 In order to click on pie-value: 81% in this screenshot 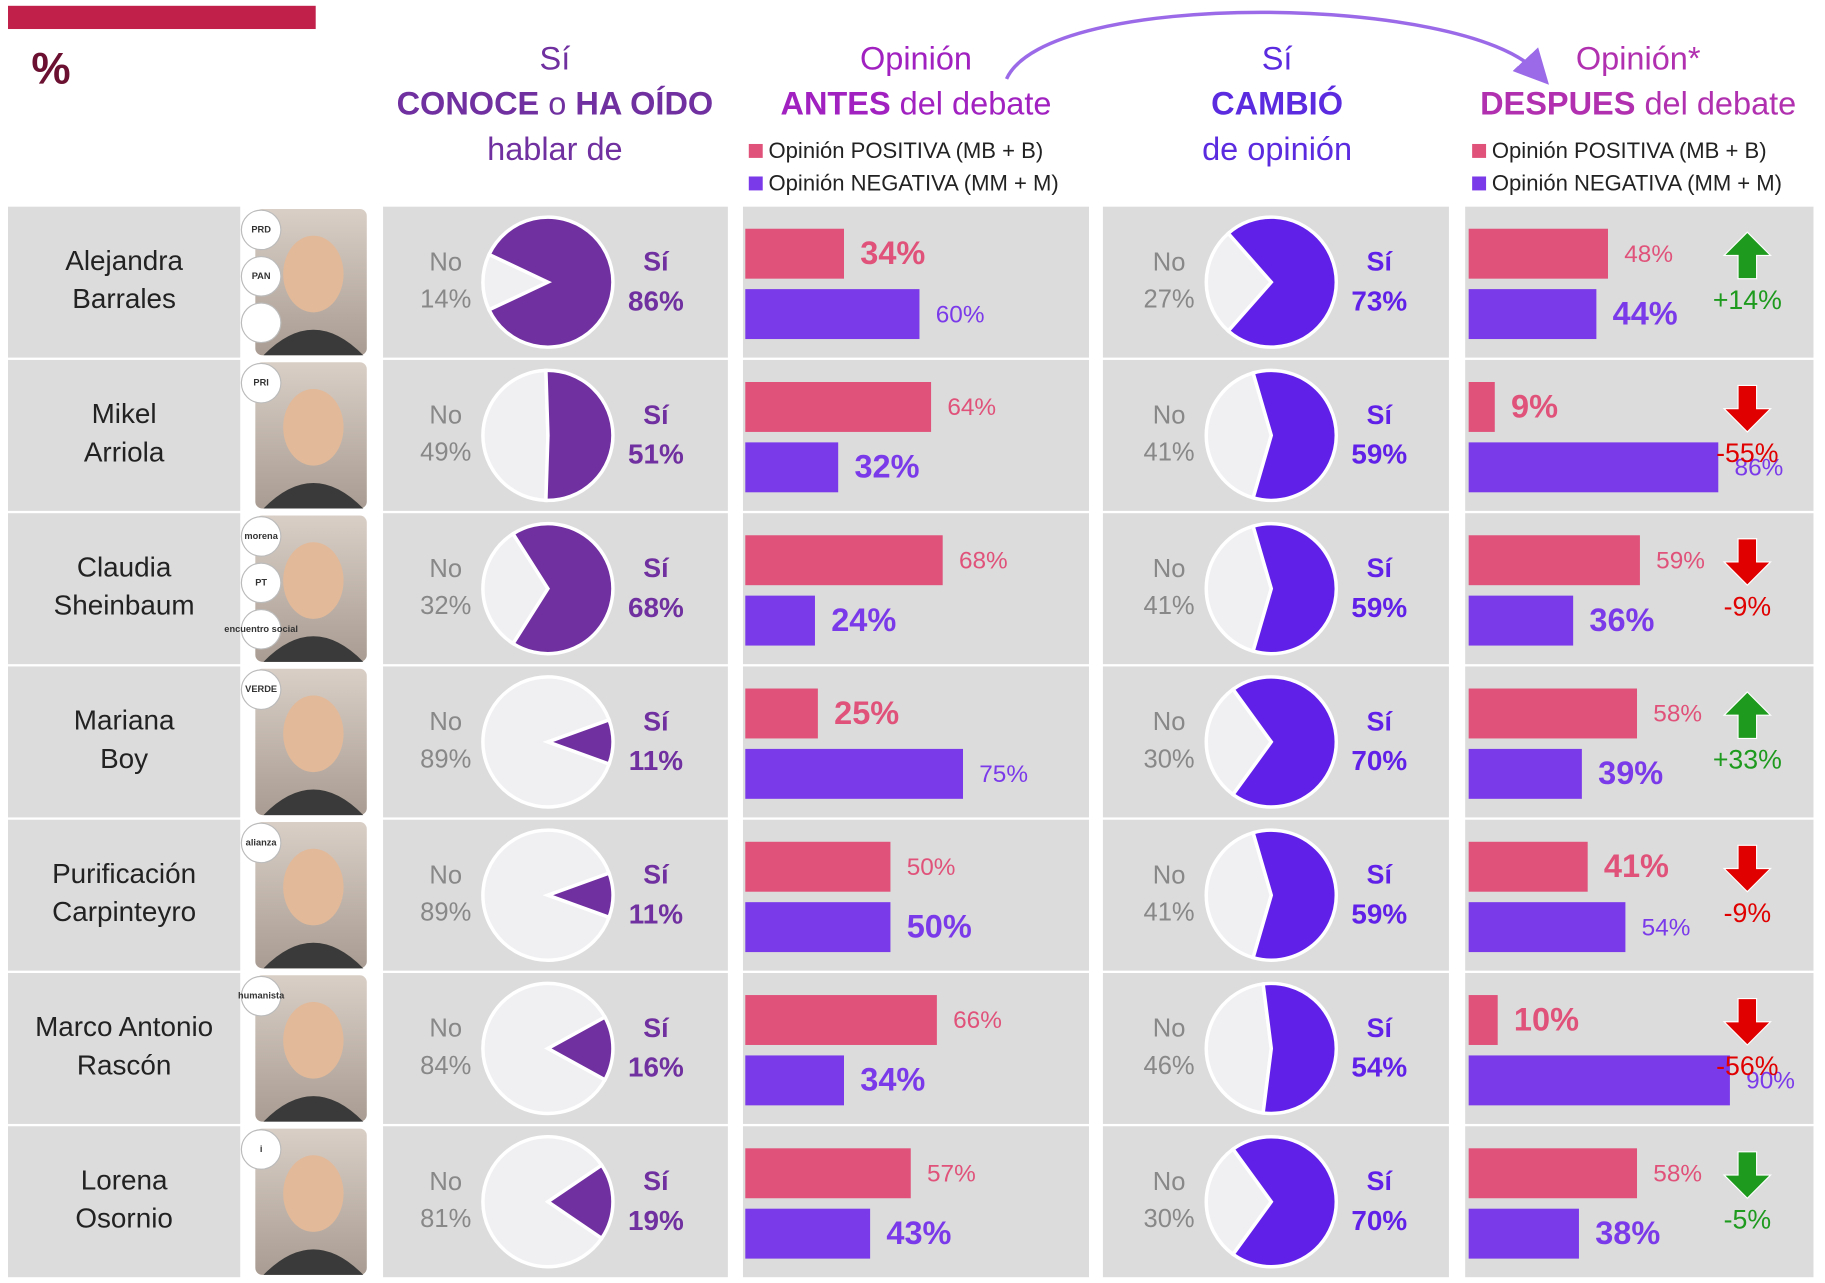, I will do `click(445, 1219)`.